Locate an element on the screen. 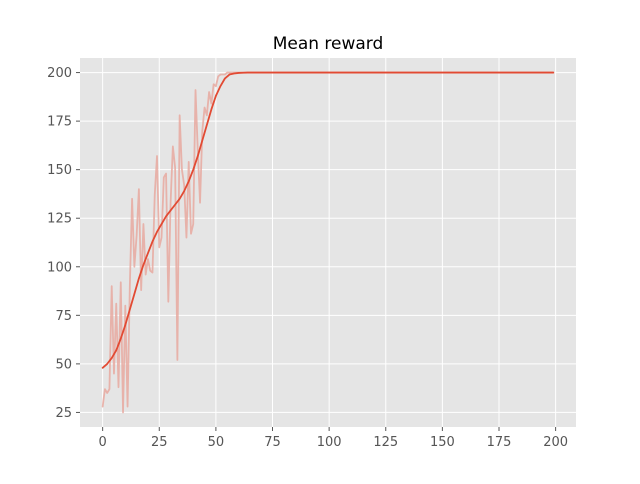  chart-title: Mean reward is located at coordinates (328, 44).